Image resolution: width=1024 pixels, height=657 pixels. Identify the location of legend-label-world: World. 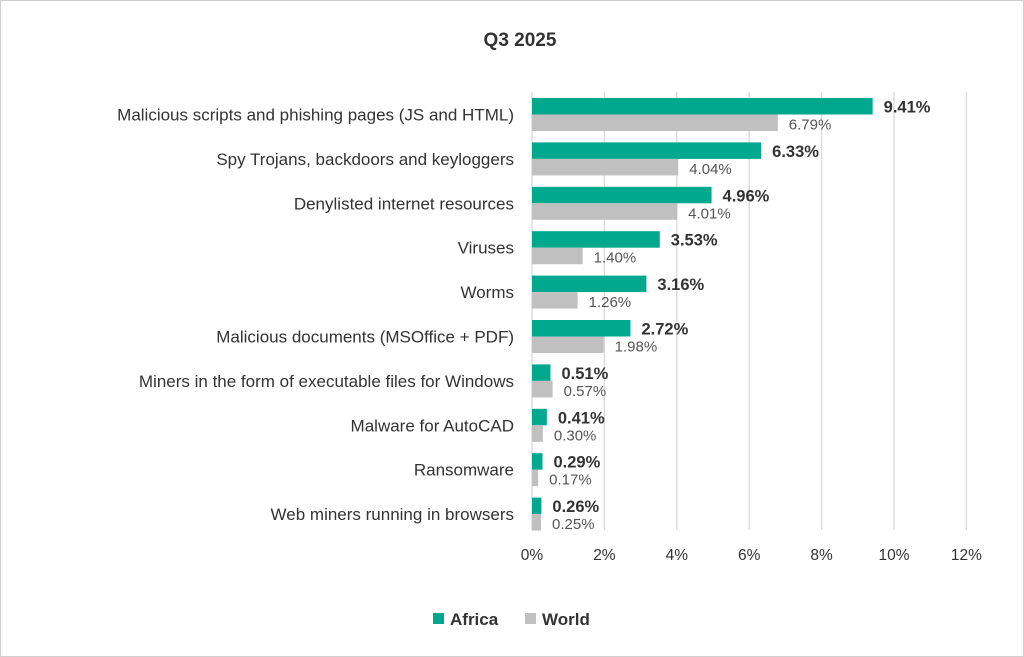
(566, 619).